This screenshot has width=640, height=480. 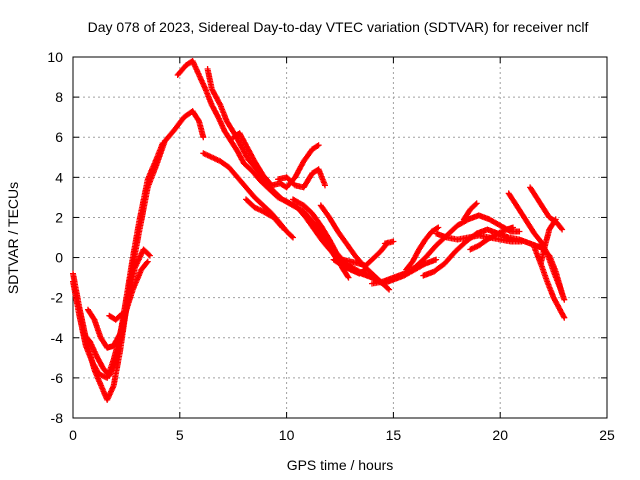 I want to click on y-tick-label: -8, so click(x=57, y=418).